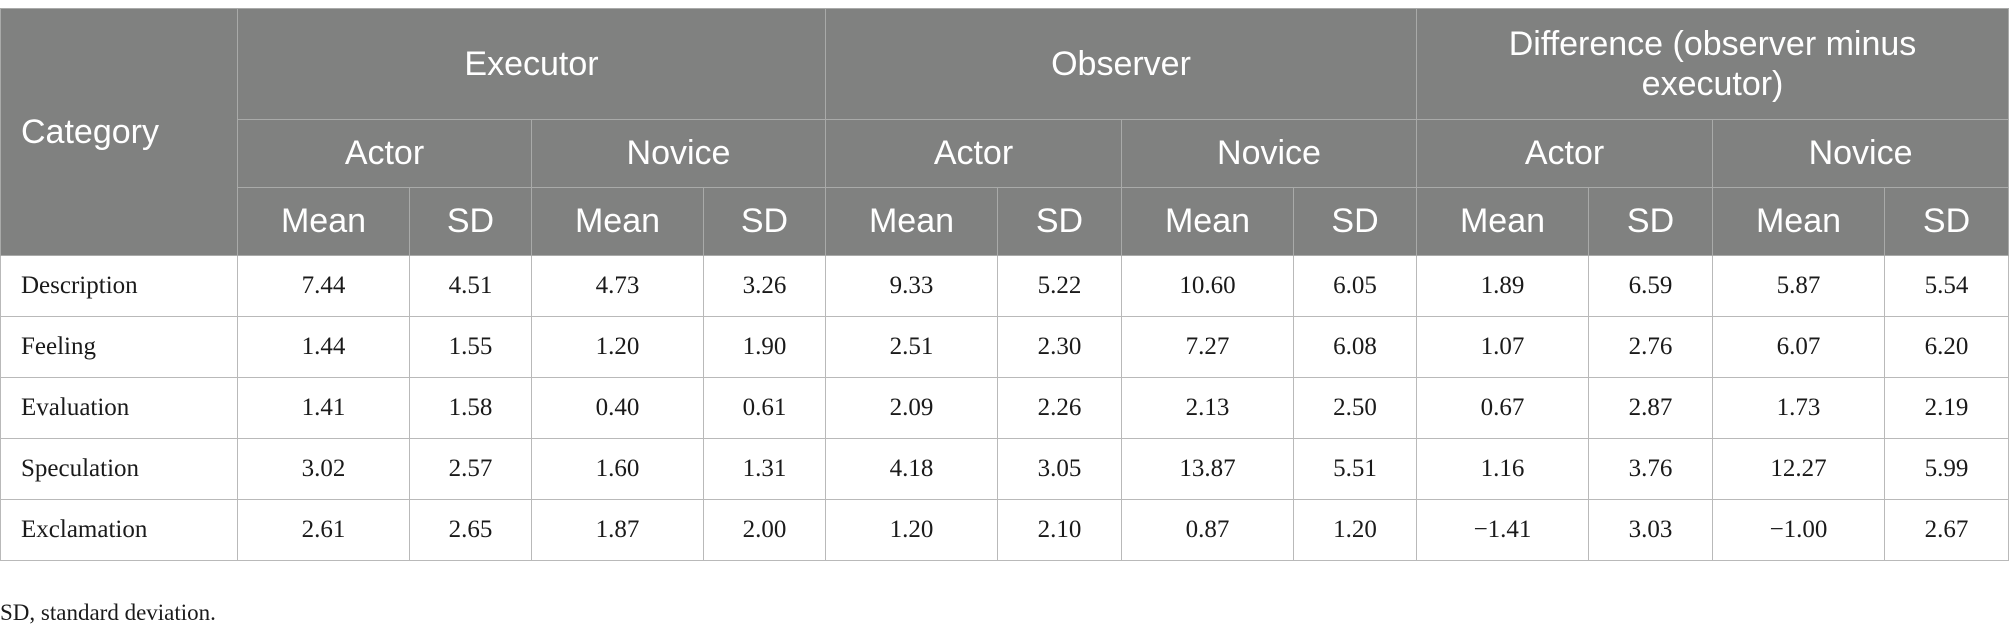  I want to click on table-cell: 1.89, so click(1503, 286).